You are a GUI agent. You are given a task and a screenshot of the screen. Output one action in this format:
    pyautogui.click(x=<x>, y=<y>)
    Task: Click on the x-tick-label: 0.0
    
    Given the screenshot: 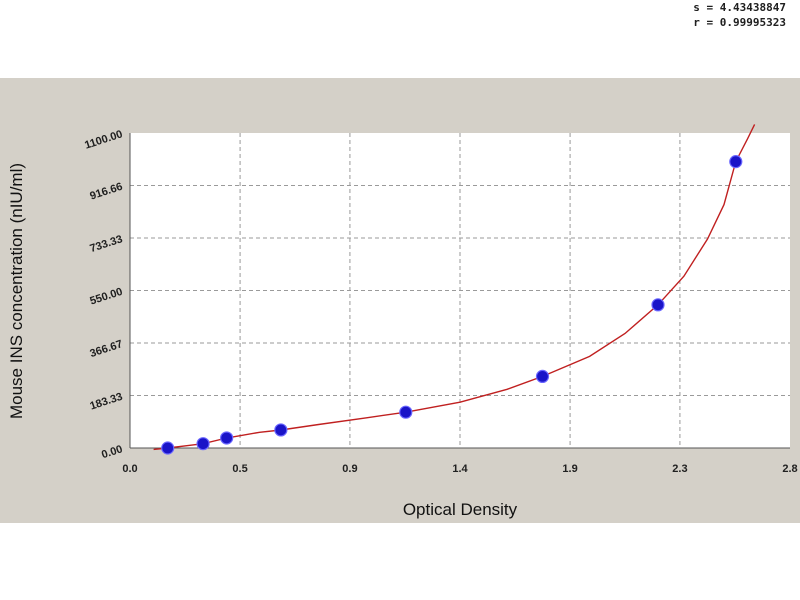 What is the action you would take?
    pyautogui.click(x=129, y=469)
    